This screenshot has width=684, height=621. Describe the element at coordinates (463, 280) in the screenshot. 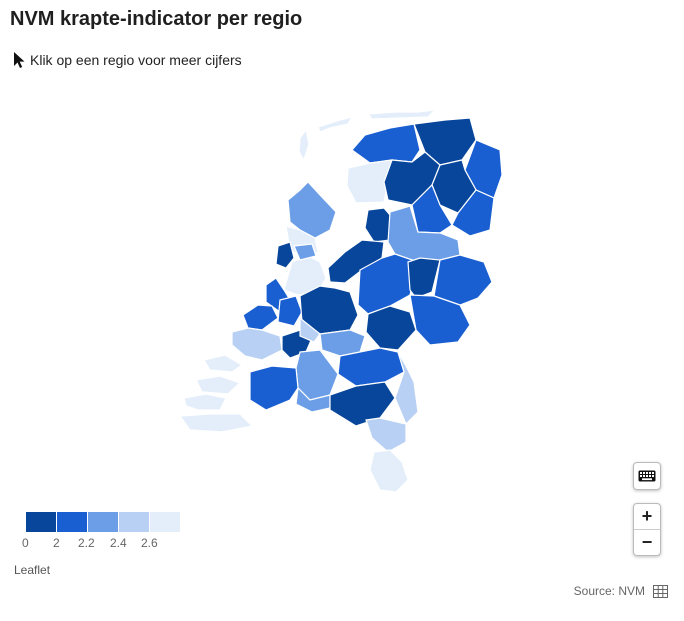

I see `region-twente` at that location.